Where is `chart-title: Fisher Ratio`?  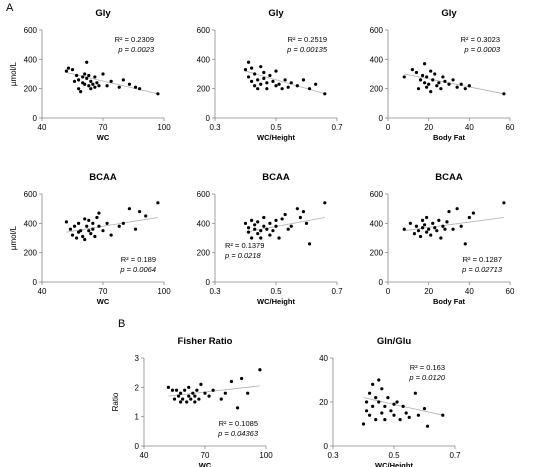
chart-title: Fisher Ratio is located at coordinates (205, 341).